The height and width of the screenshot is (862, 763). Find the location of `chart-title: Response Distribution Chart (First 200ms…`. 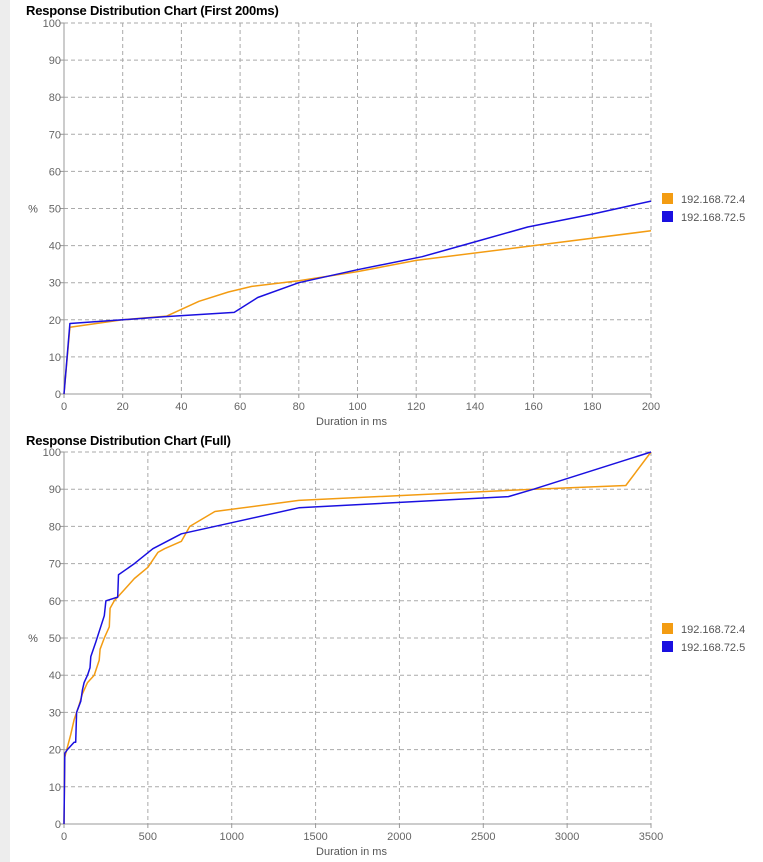

chart-title: Response Distribution Chart (First 200ms… is located at coordinates (152, 10).